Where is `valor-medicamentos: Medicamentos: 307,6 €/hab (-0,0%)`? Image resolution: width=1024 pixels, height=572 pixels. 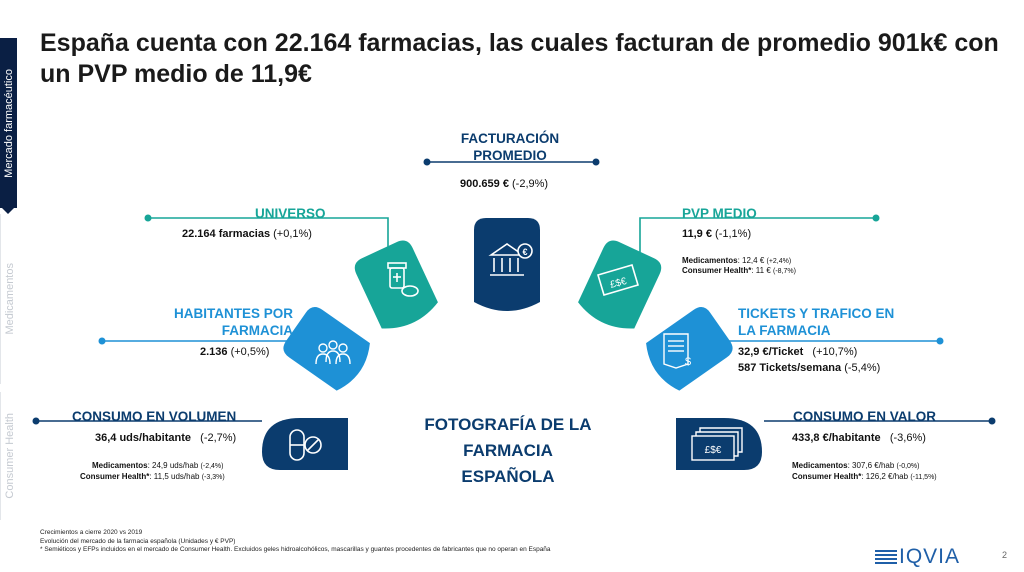
valor-medicamentos: Medicamentos: 307,6 €/hab (-0,0%) is located at coordinates (855, 465).